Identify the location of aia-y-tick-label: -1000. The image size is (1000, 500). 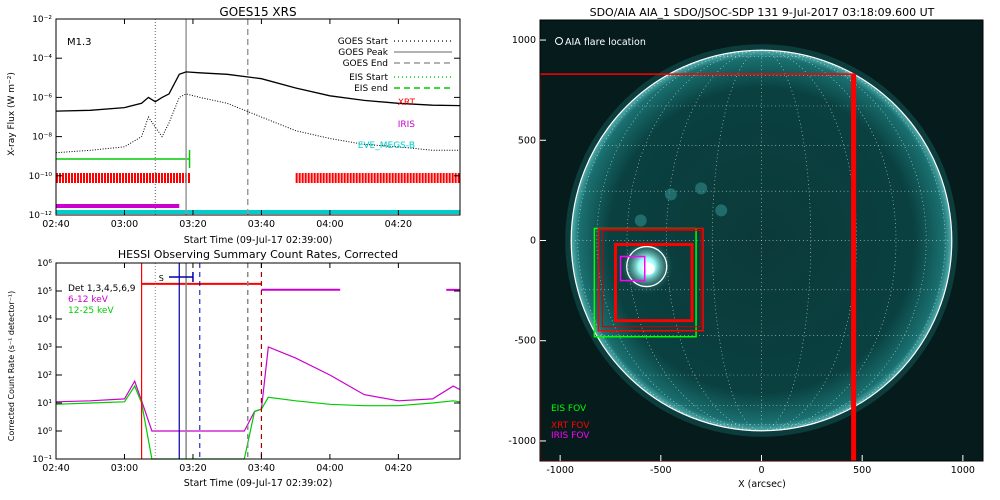
(522, 441).